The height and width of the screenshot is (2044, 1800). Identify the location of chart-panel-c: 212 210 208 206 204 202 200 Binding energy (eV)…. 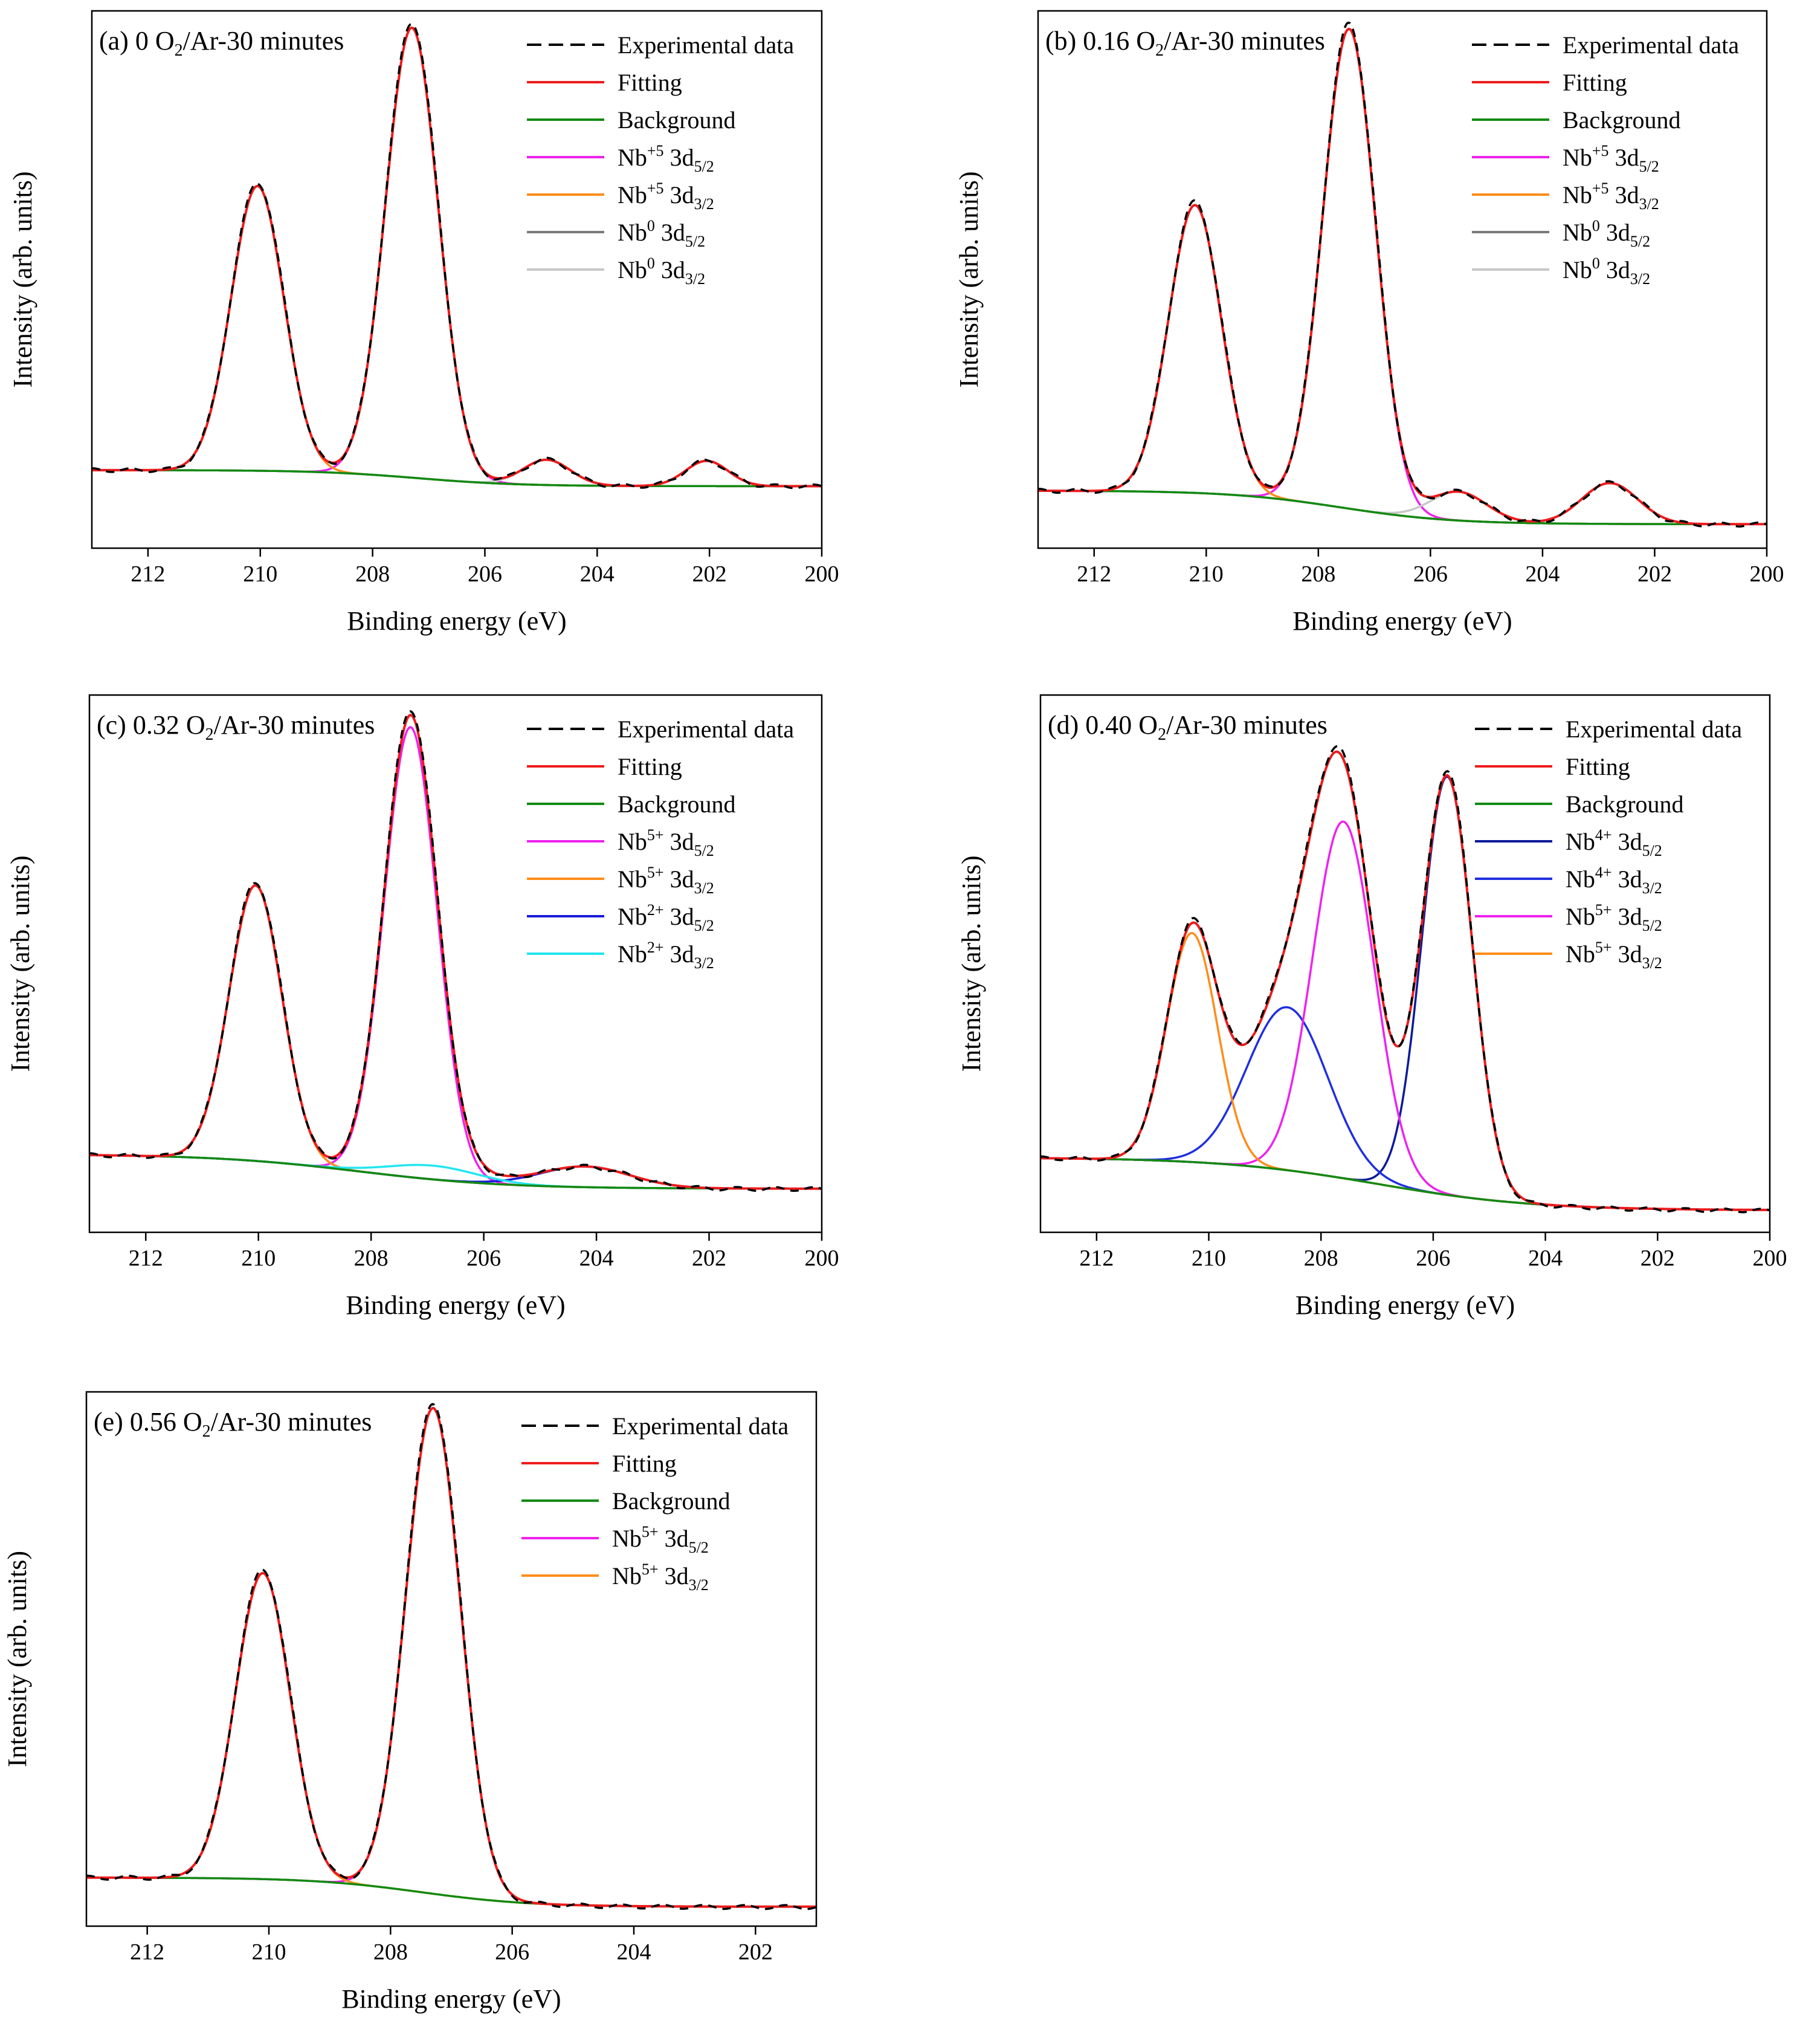
(422, 1007).